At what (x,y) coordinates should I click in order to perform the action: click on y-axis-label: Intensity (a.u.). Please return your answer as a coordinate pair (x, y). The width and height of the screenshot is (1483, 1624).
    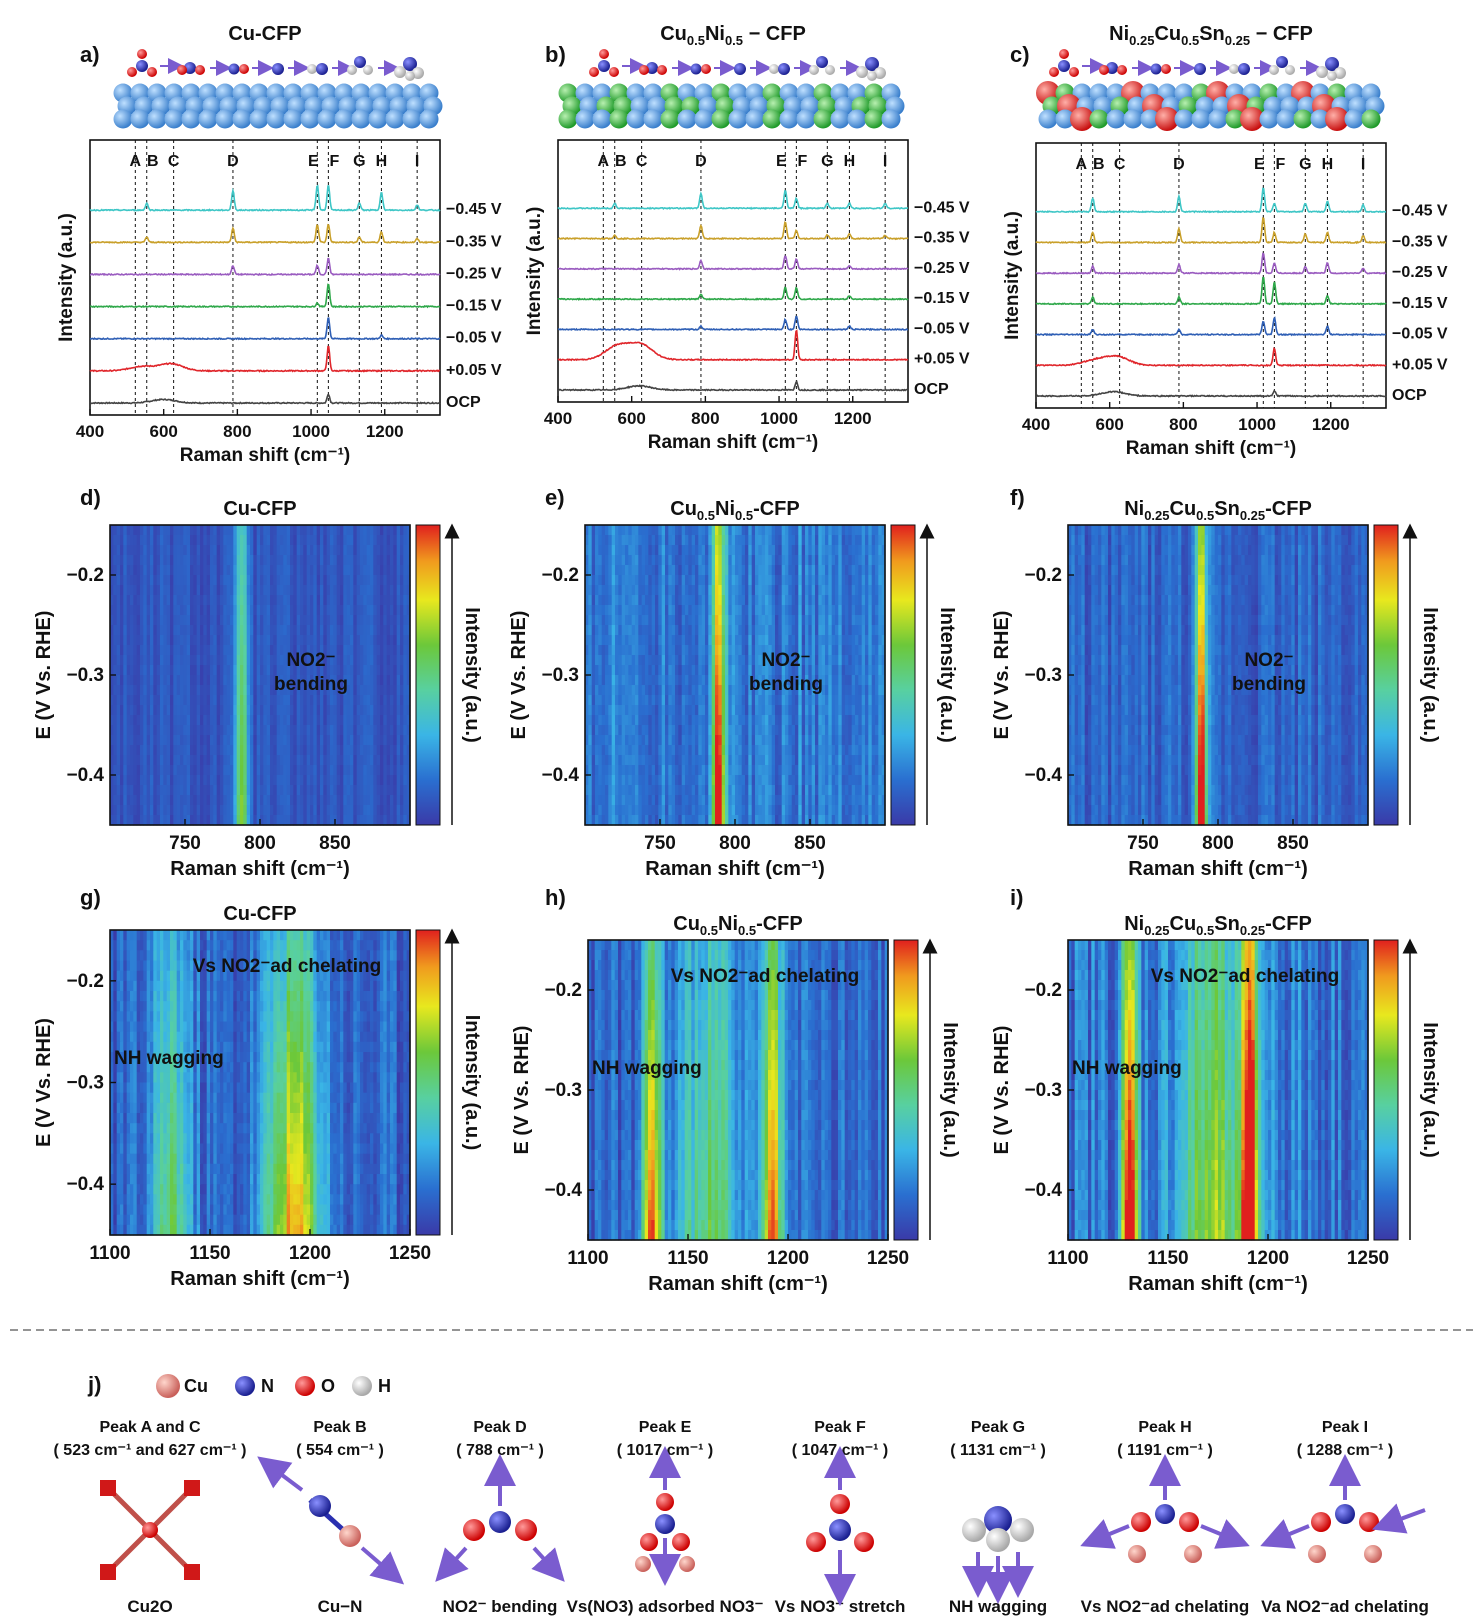
    Looking at the image, I should click on (534, 271).